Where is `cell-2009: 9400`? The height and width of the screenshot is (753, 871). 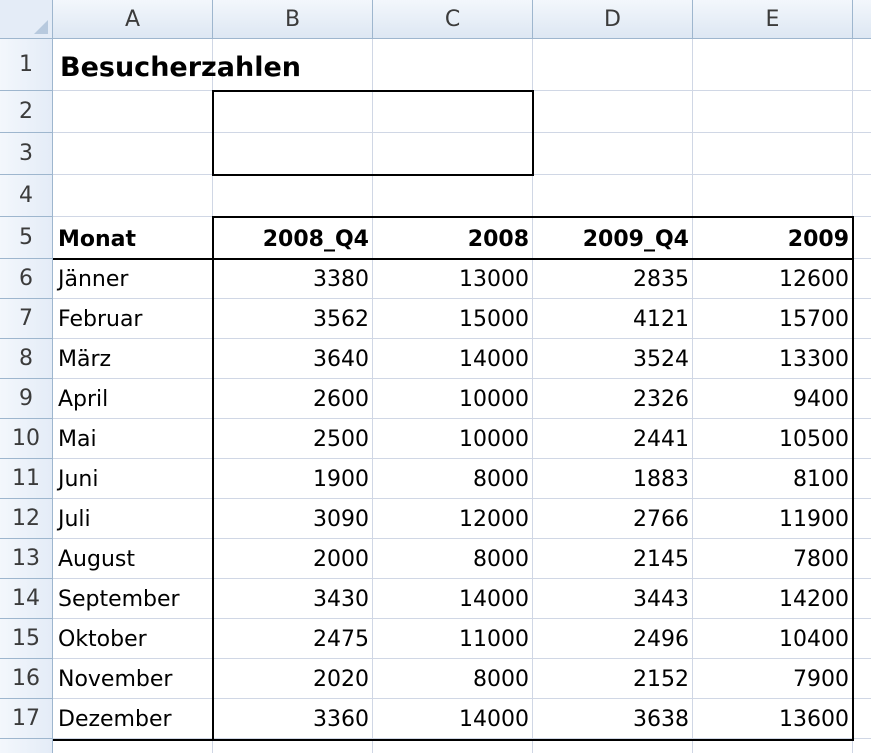 cell-2009: 9400 is located at coordinates (821, 399).